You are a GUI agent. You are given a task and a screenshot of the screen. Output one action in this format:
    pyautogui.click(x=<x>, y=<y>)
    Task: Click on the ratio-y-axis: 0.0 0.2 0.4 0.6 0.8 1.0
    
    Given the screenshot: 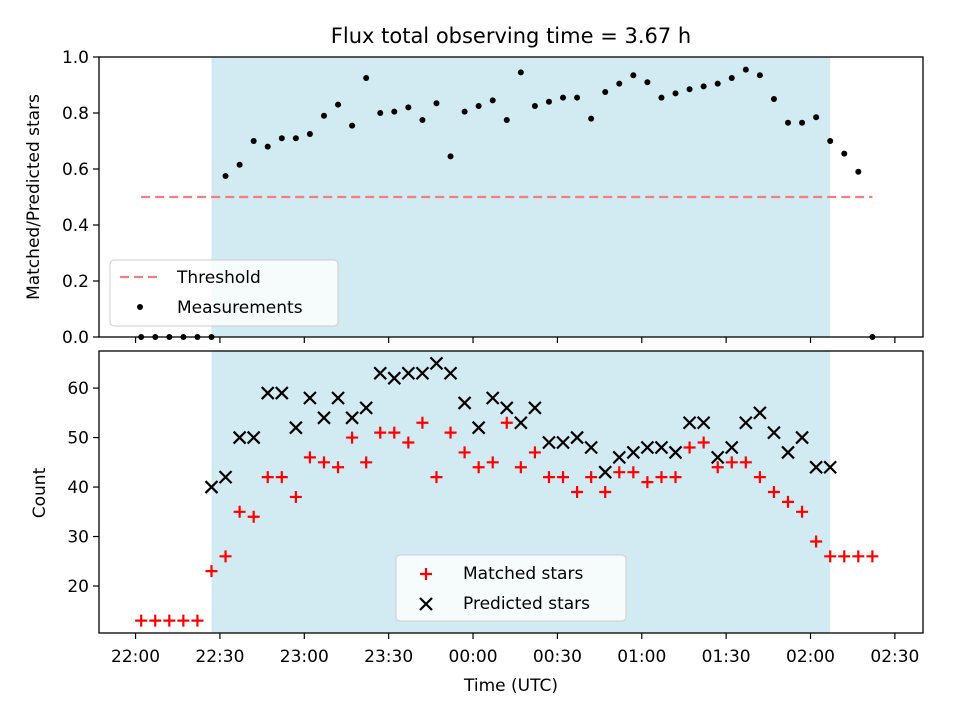 What is the action you would take?
    pyautogui.click(x=80, y=198)
    